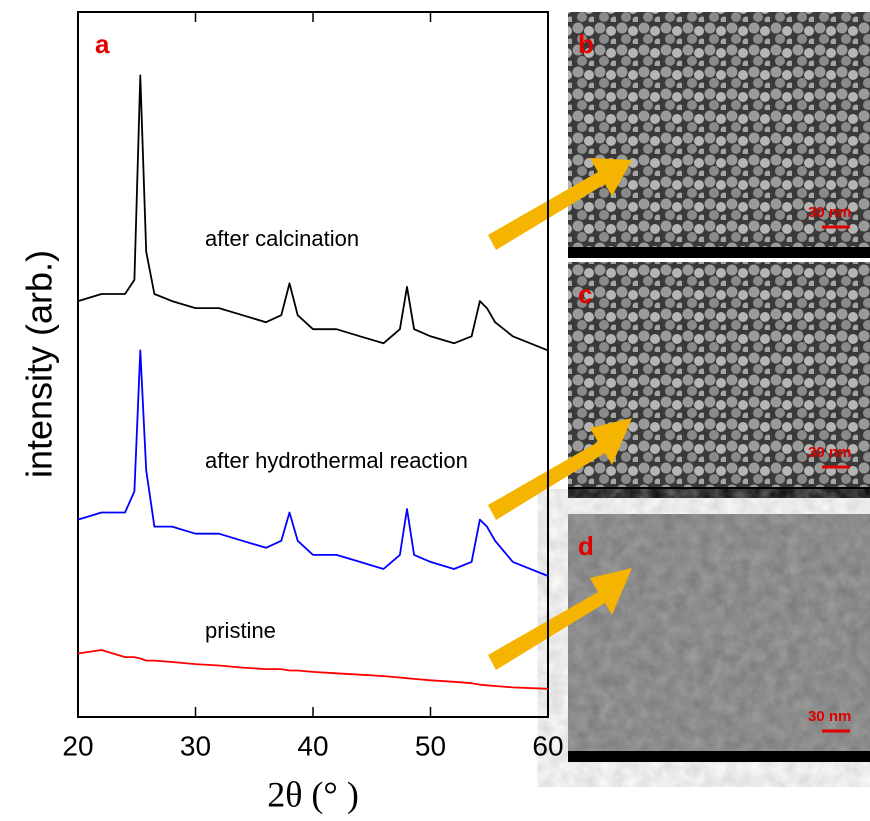  Describe the element at coordinates (240, 630) in the screenshot. I see `series-label: pristine` at that location.